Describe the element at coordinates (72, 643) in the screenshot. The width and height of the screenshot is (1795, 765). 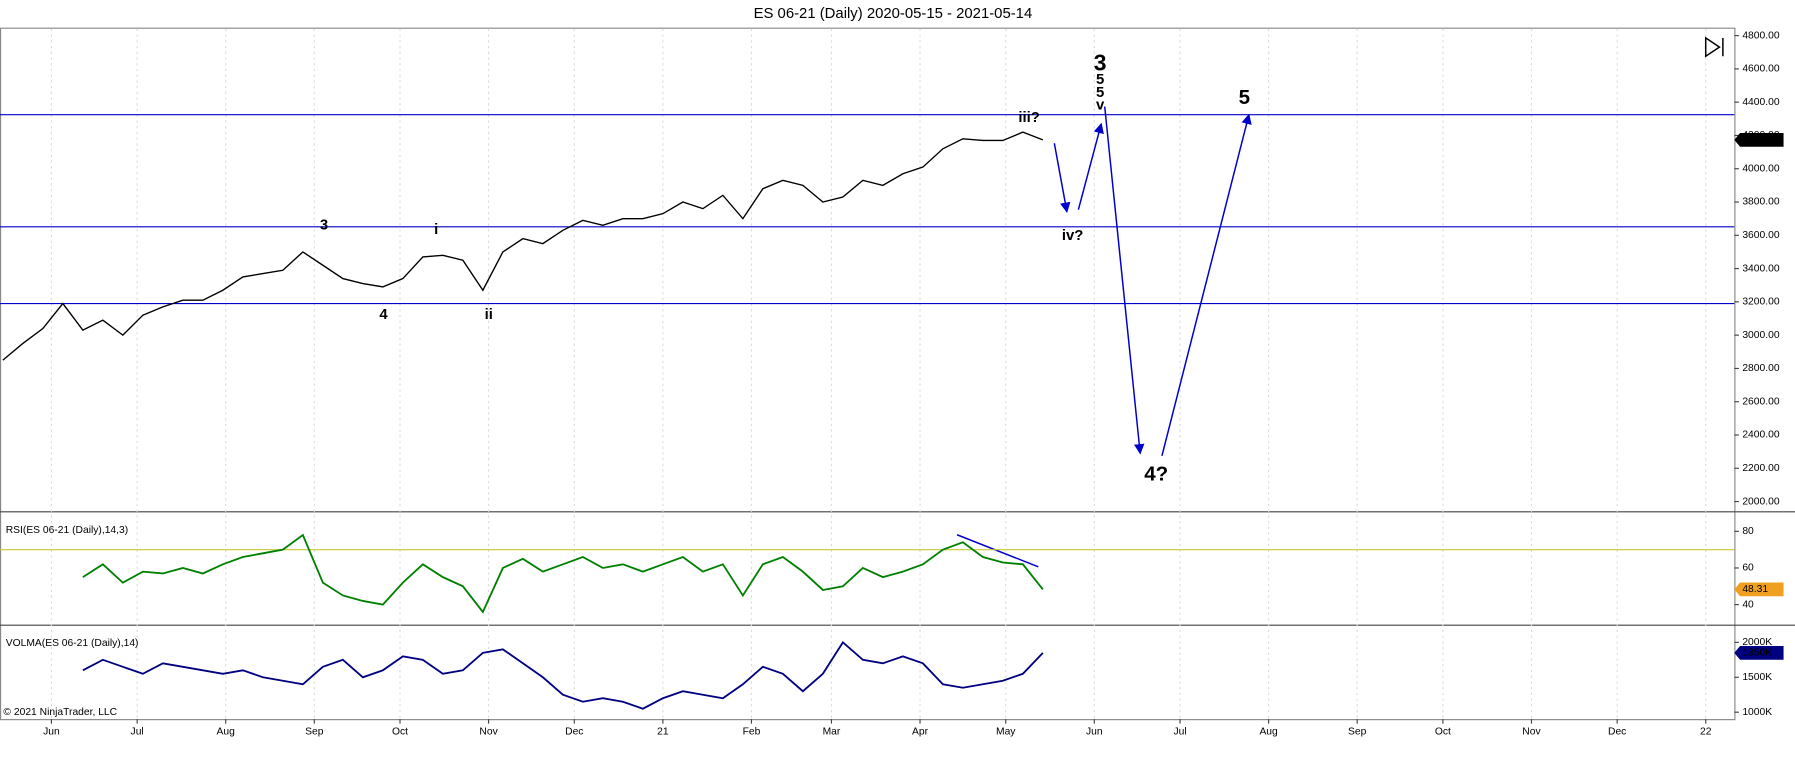
I see `panel-label: VOLMA(ES 06-21 (Daily),14)` at that location.